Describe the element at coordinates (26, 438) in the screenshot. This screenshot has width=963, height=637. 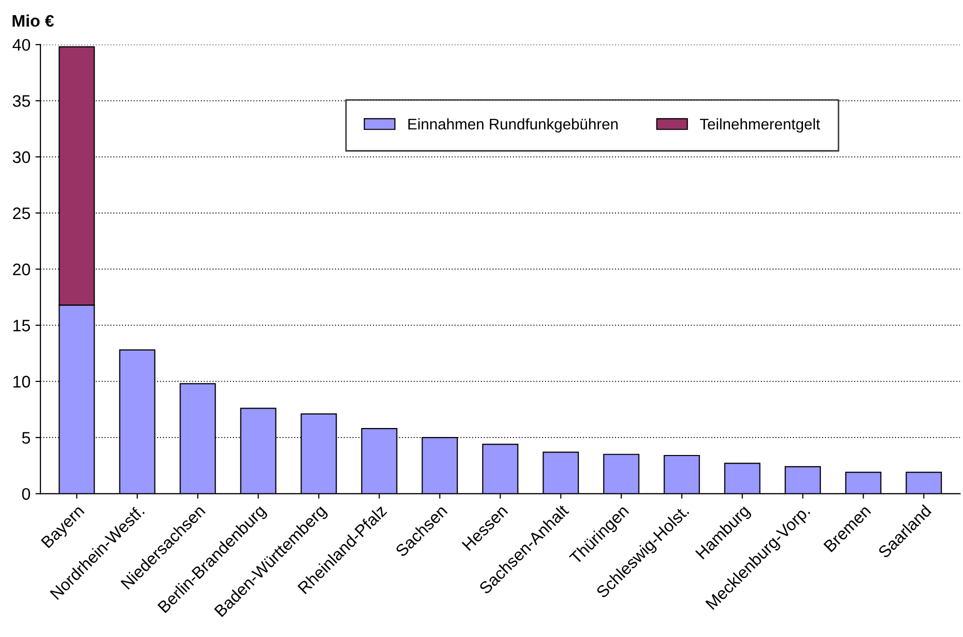
I see `y-tick-label: 5` at that location.